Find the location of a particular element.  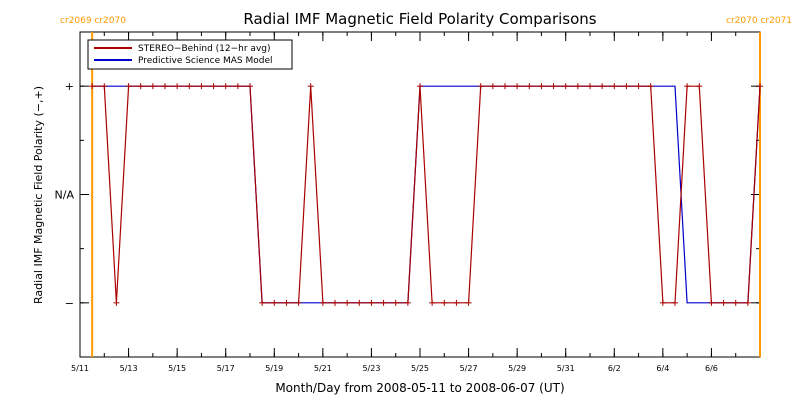

y-axis-label: Radial IMF Magnetic Field Polarity (−,+) is located at coordinates (38, 195).